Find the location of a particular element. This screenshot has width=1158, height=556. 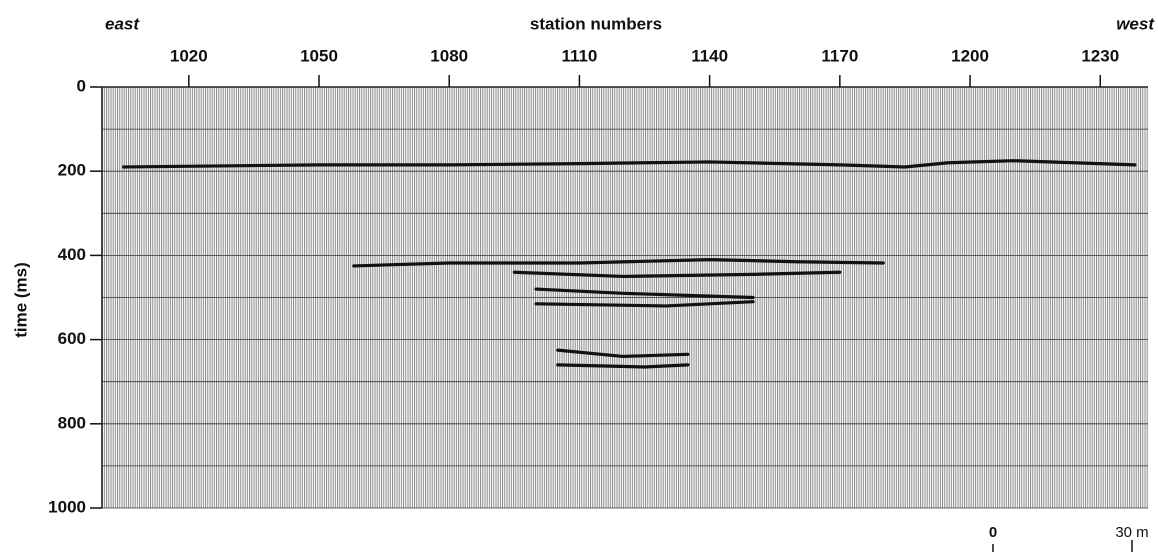

y-tick-label: 800 is located at coordinates (72, 422).